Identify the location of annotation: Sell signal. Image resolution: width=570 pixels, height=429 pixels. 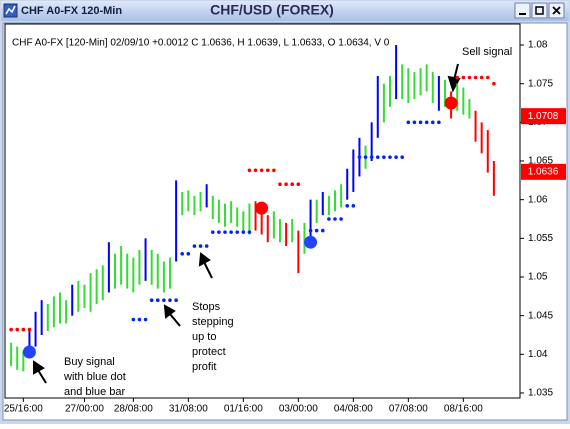
(487, 52).